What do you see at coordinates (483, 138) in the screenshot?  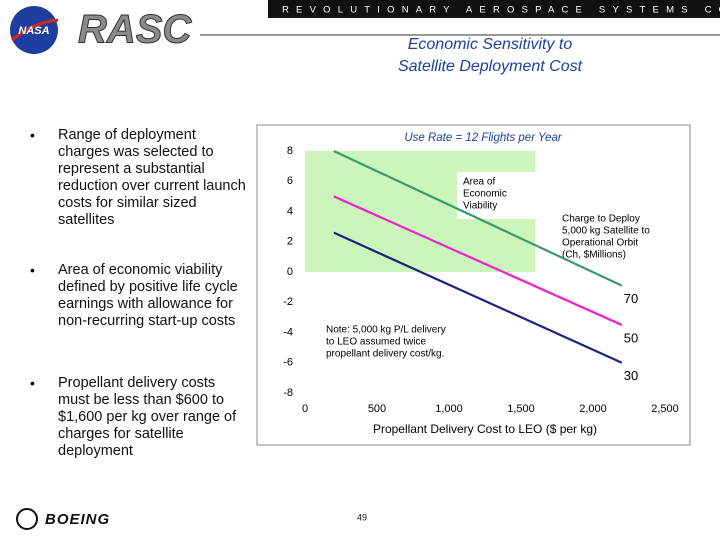 I see `chart-subtitle: Use Rate = 12 Flights per Year` at bounding box center [483, 138].